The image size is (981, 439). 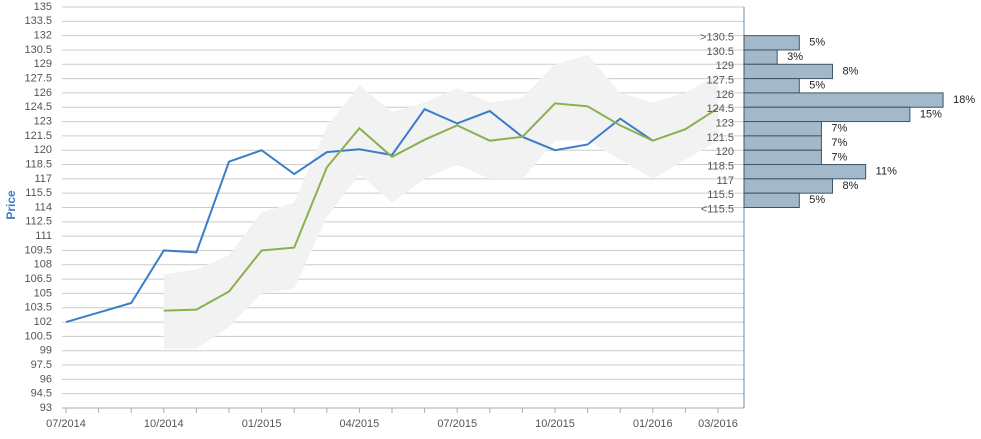 What do you see at coordinates (43, 293) in the screenshot?
I see `y-tick-label: 105` at bounding box center [43, 293].